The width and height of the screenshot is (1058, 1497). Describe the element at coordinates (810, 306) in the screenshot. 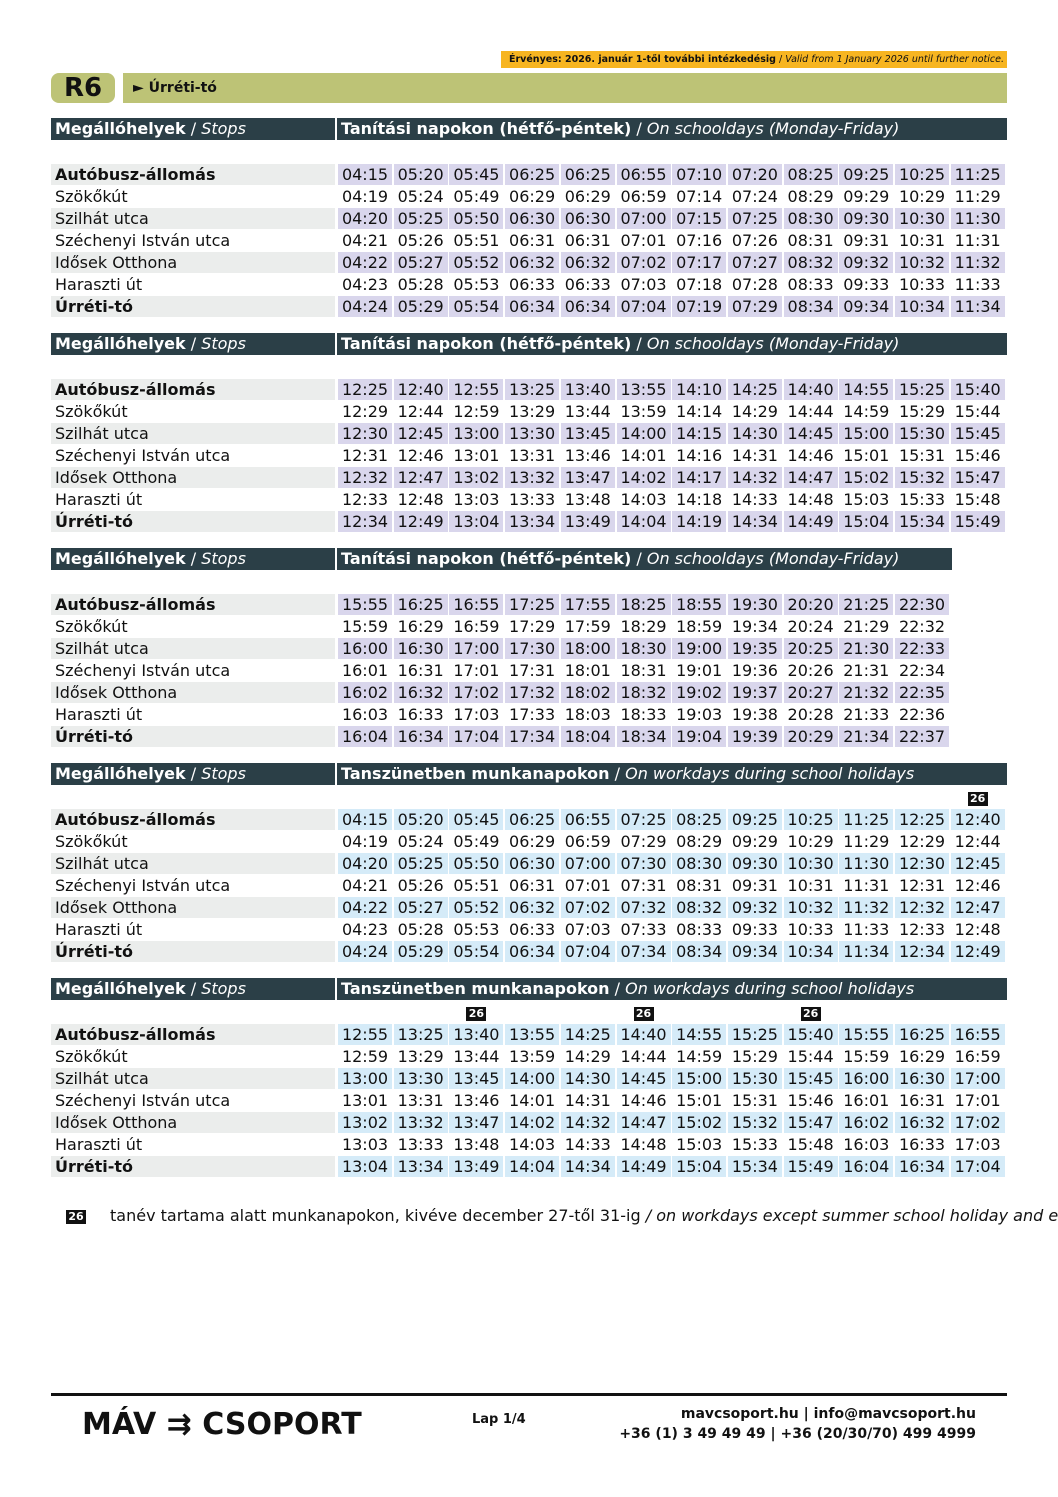

I see `departure-time: 08:34` at that location.